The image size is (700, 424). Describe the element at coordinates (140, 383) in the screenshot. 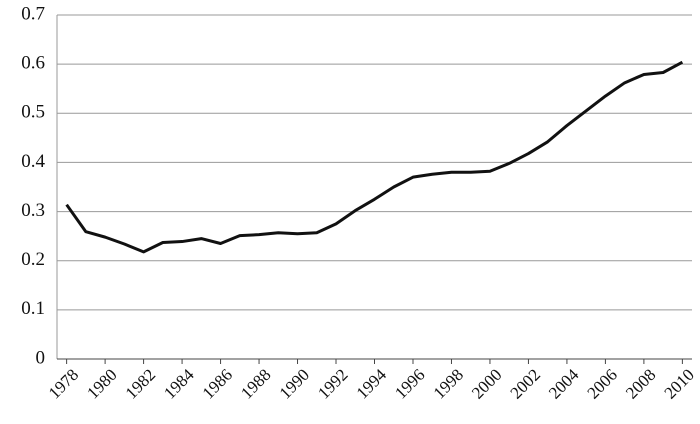

I see `x-tick-label: 1982` at that location.